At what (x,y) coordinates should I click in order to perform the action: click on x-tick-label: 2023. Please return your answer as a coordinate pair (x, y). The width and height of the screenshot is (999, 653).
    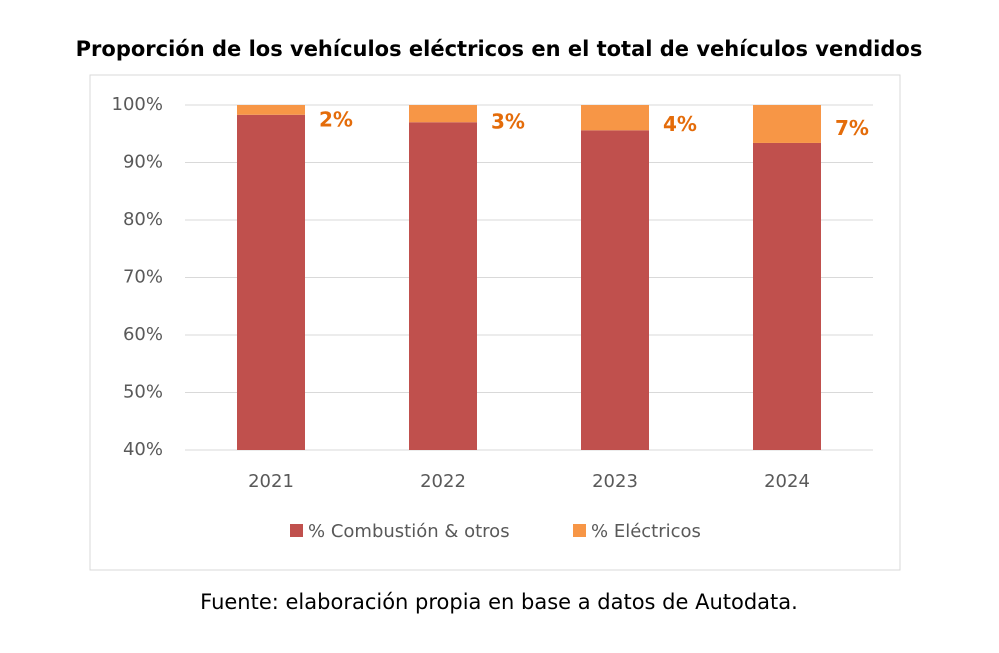
    Looking at the image, I should click on (615, 481).